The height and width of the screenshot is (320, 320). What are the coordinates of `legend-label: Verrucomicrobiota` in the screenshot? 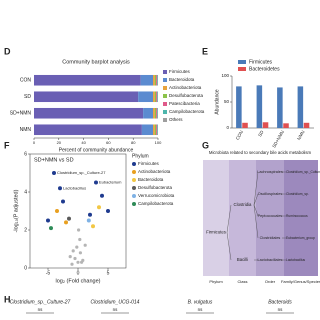 It's located at (156, 195).